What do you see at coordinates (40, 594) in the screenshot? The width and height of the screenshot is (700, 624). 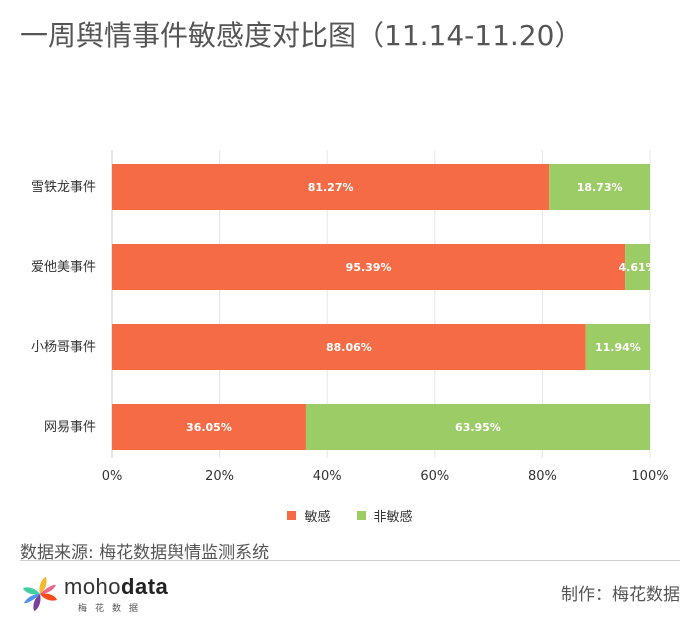 I see `pinwheel-logo-icon` at bounding box center [40, 594].